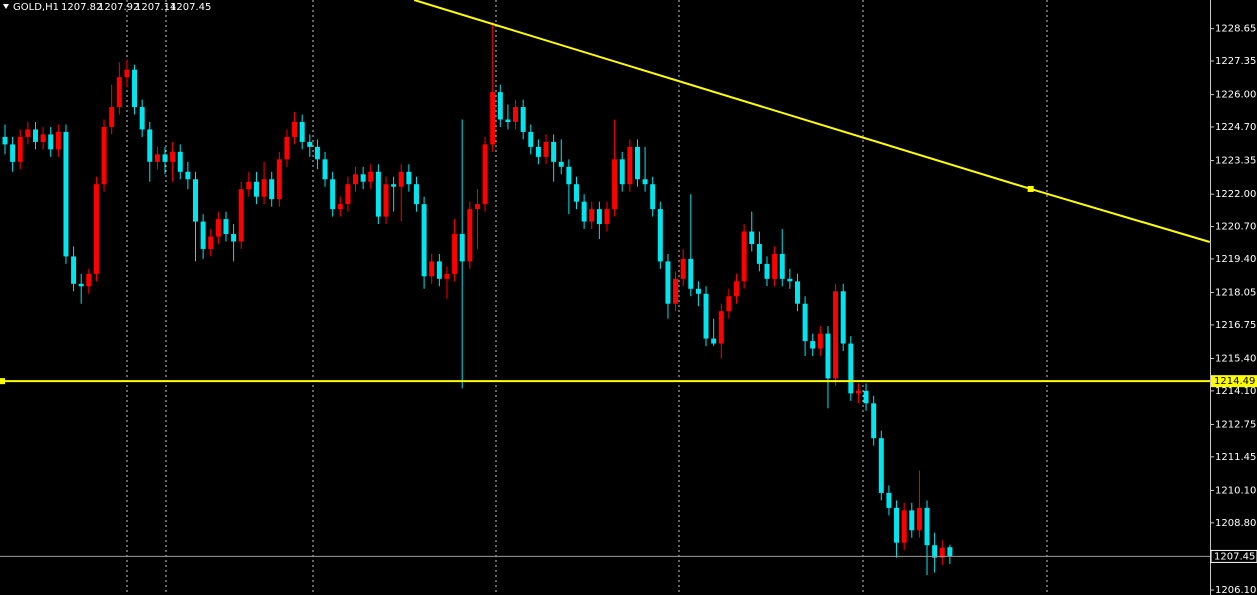 This screenshot has height=595, width=1257. I want to click on hline-label: 1214.49, so click(1234, 381).